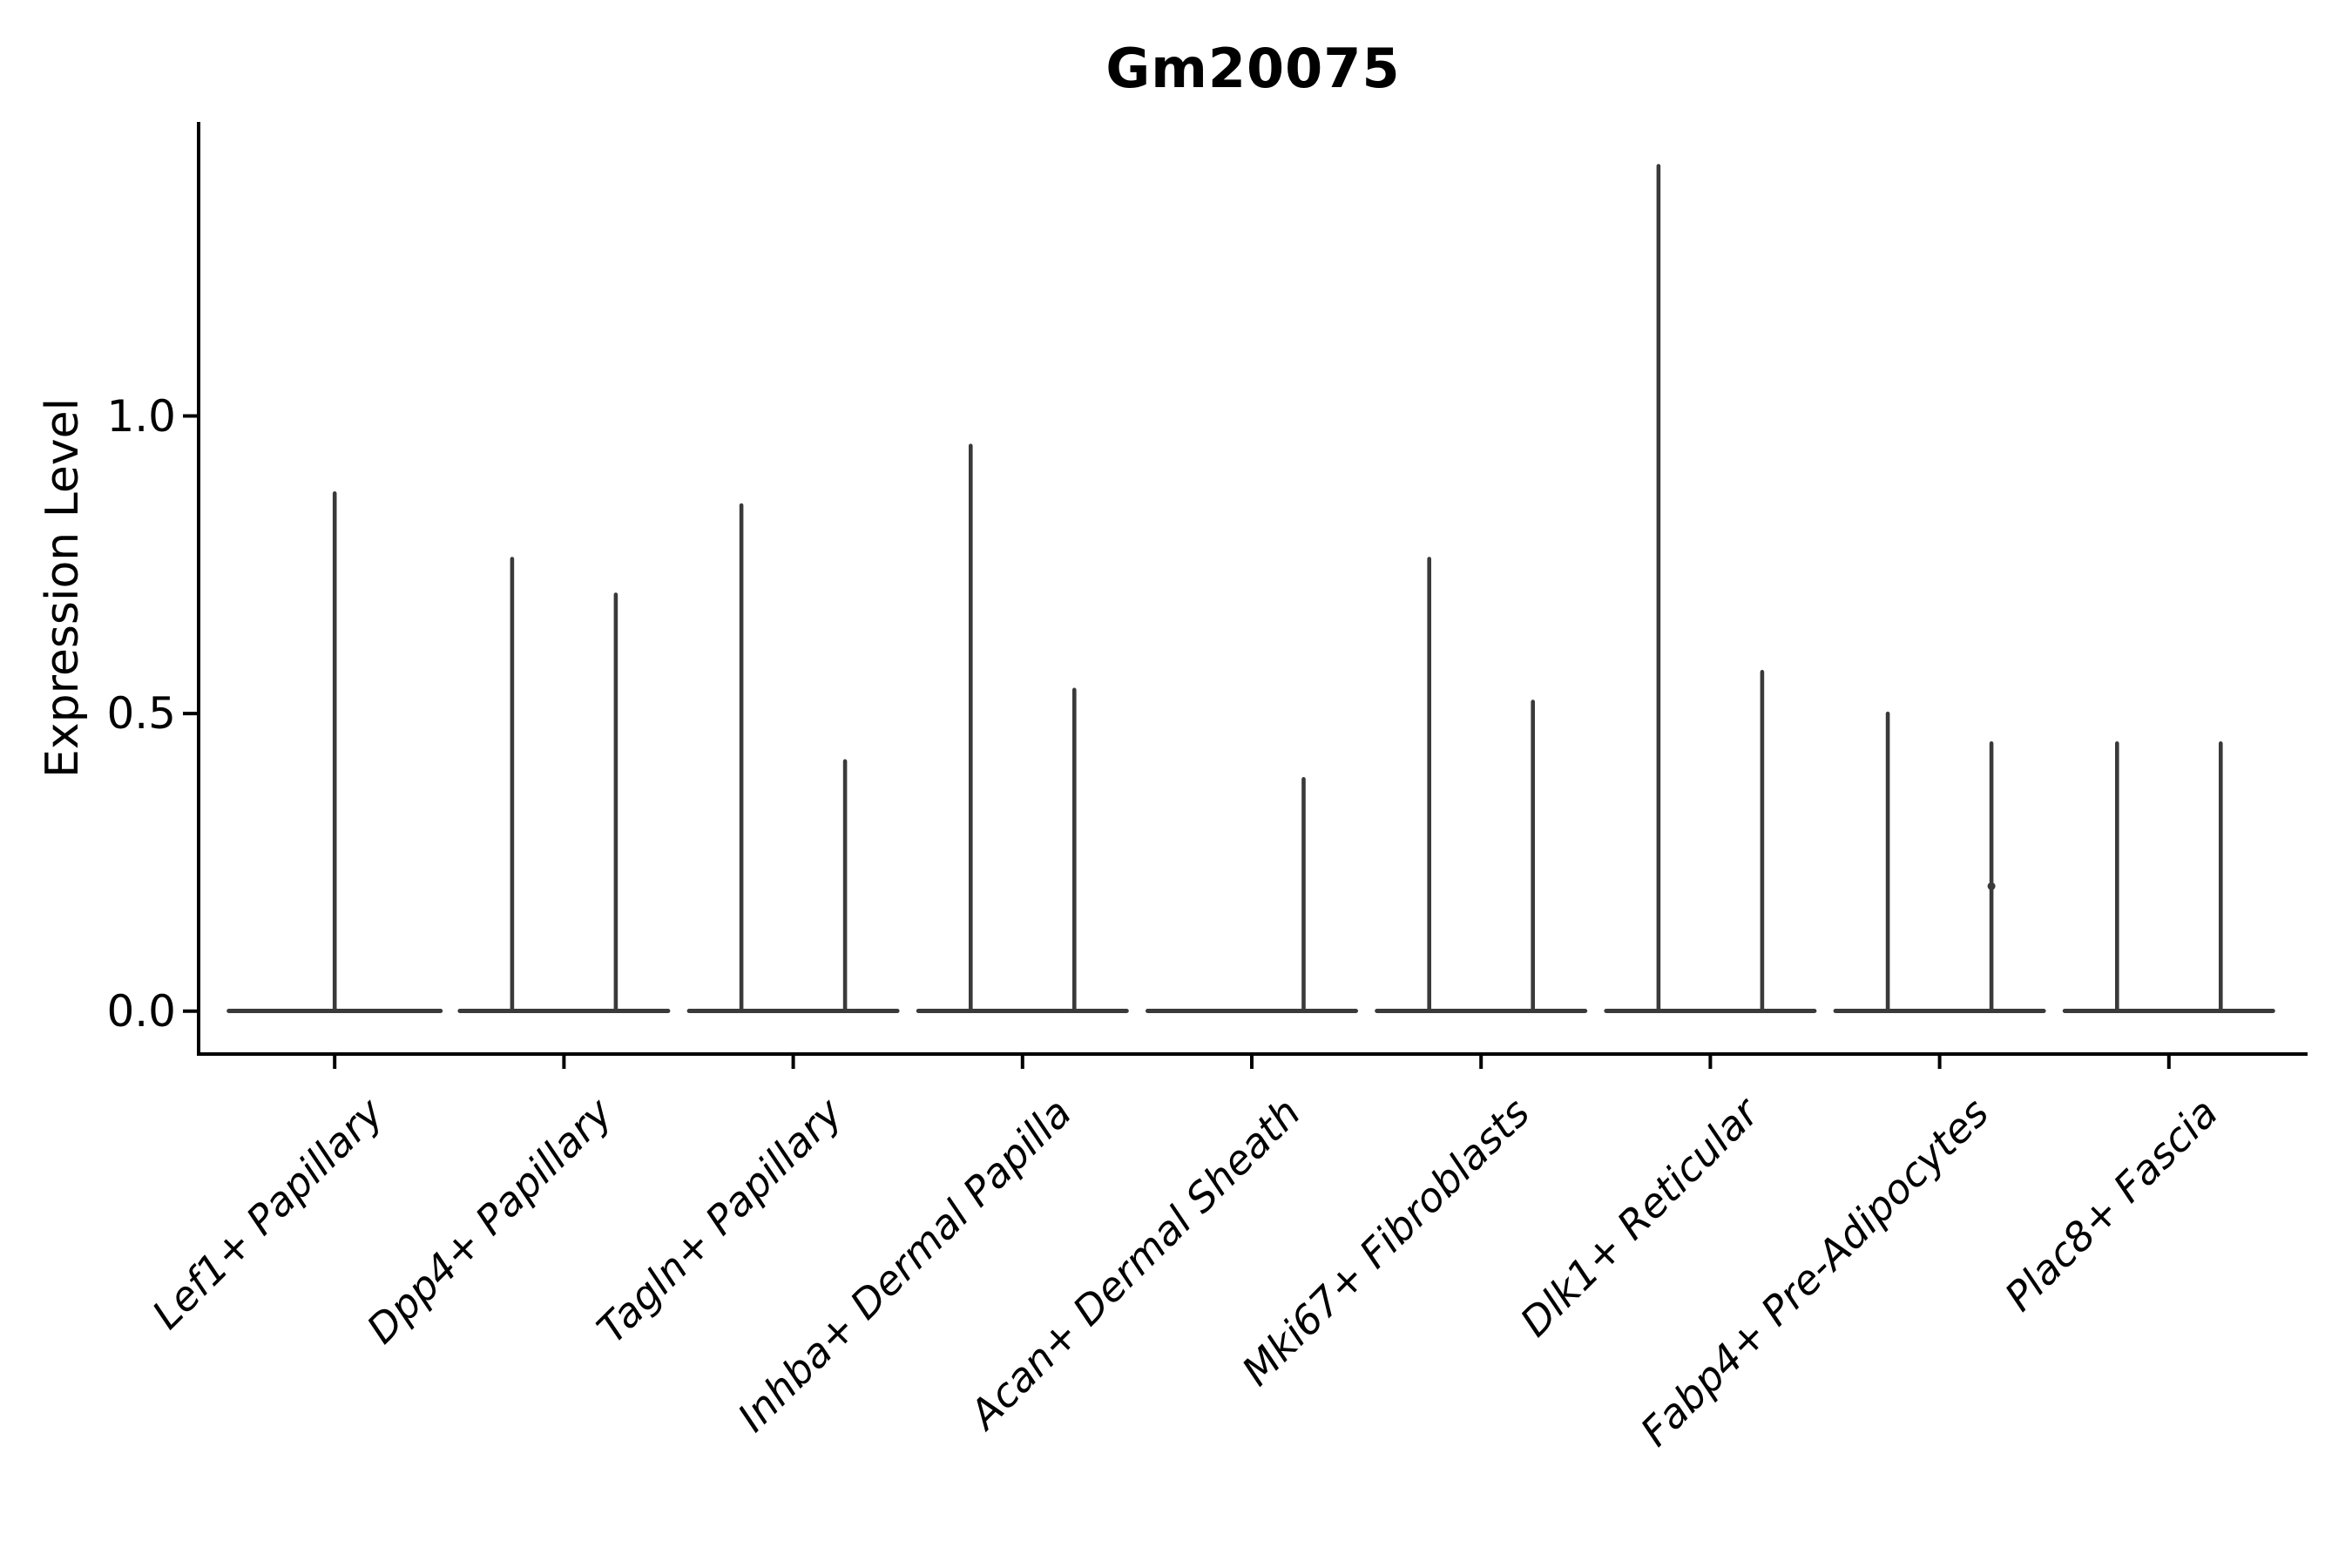 This screenshot has height=1568, width=2352. What do you see at coordinates (141, 416) in the screenshot?
I see `y-tick-label: 1.0` at bounding box center [141, 416].